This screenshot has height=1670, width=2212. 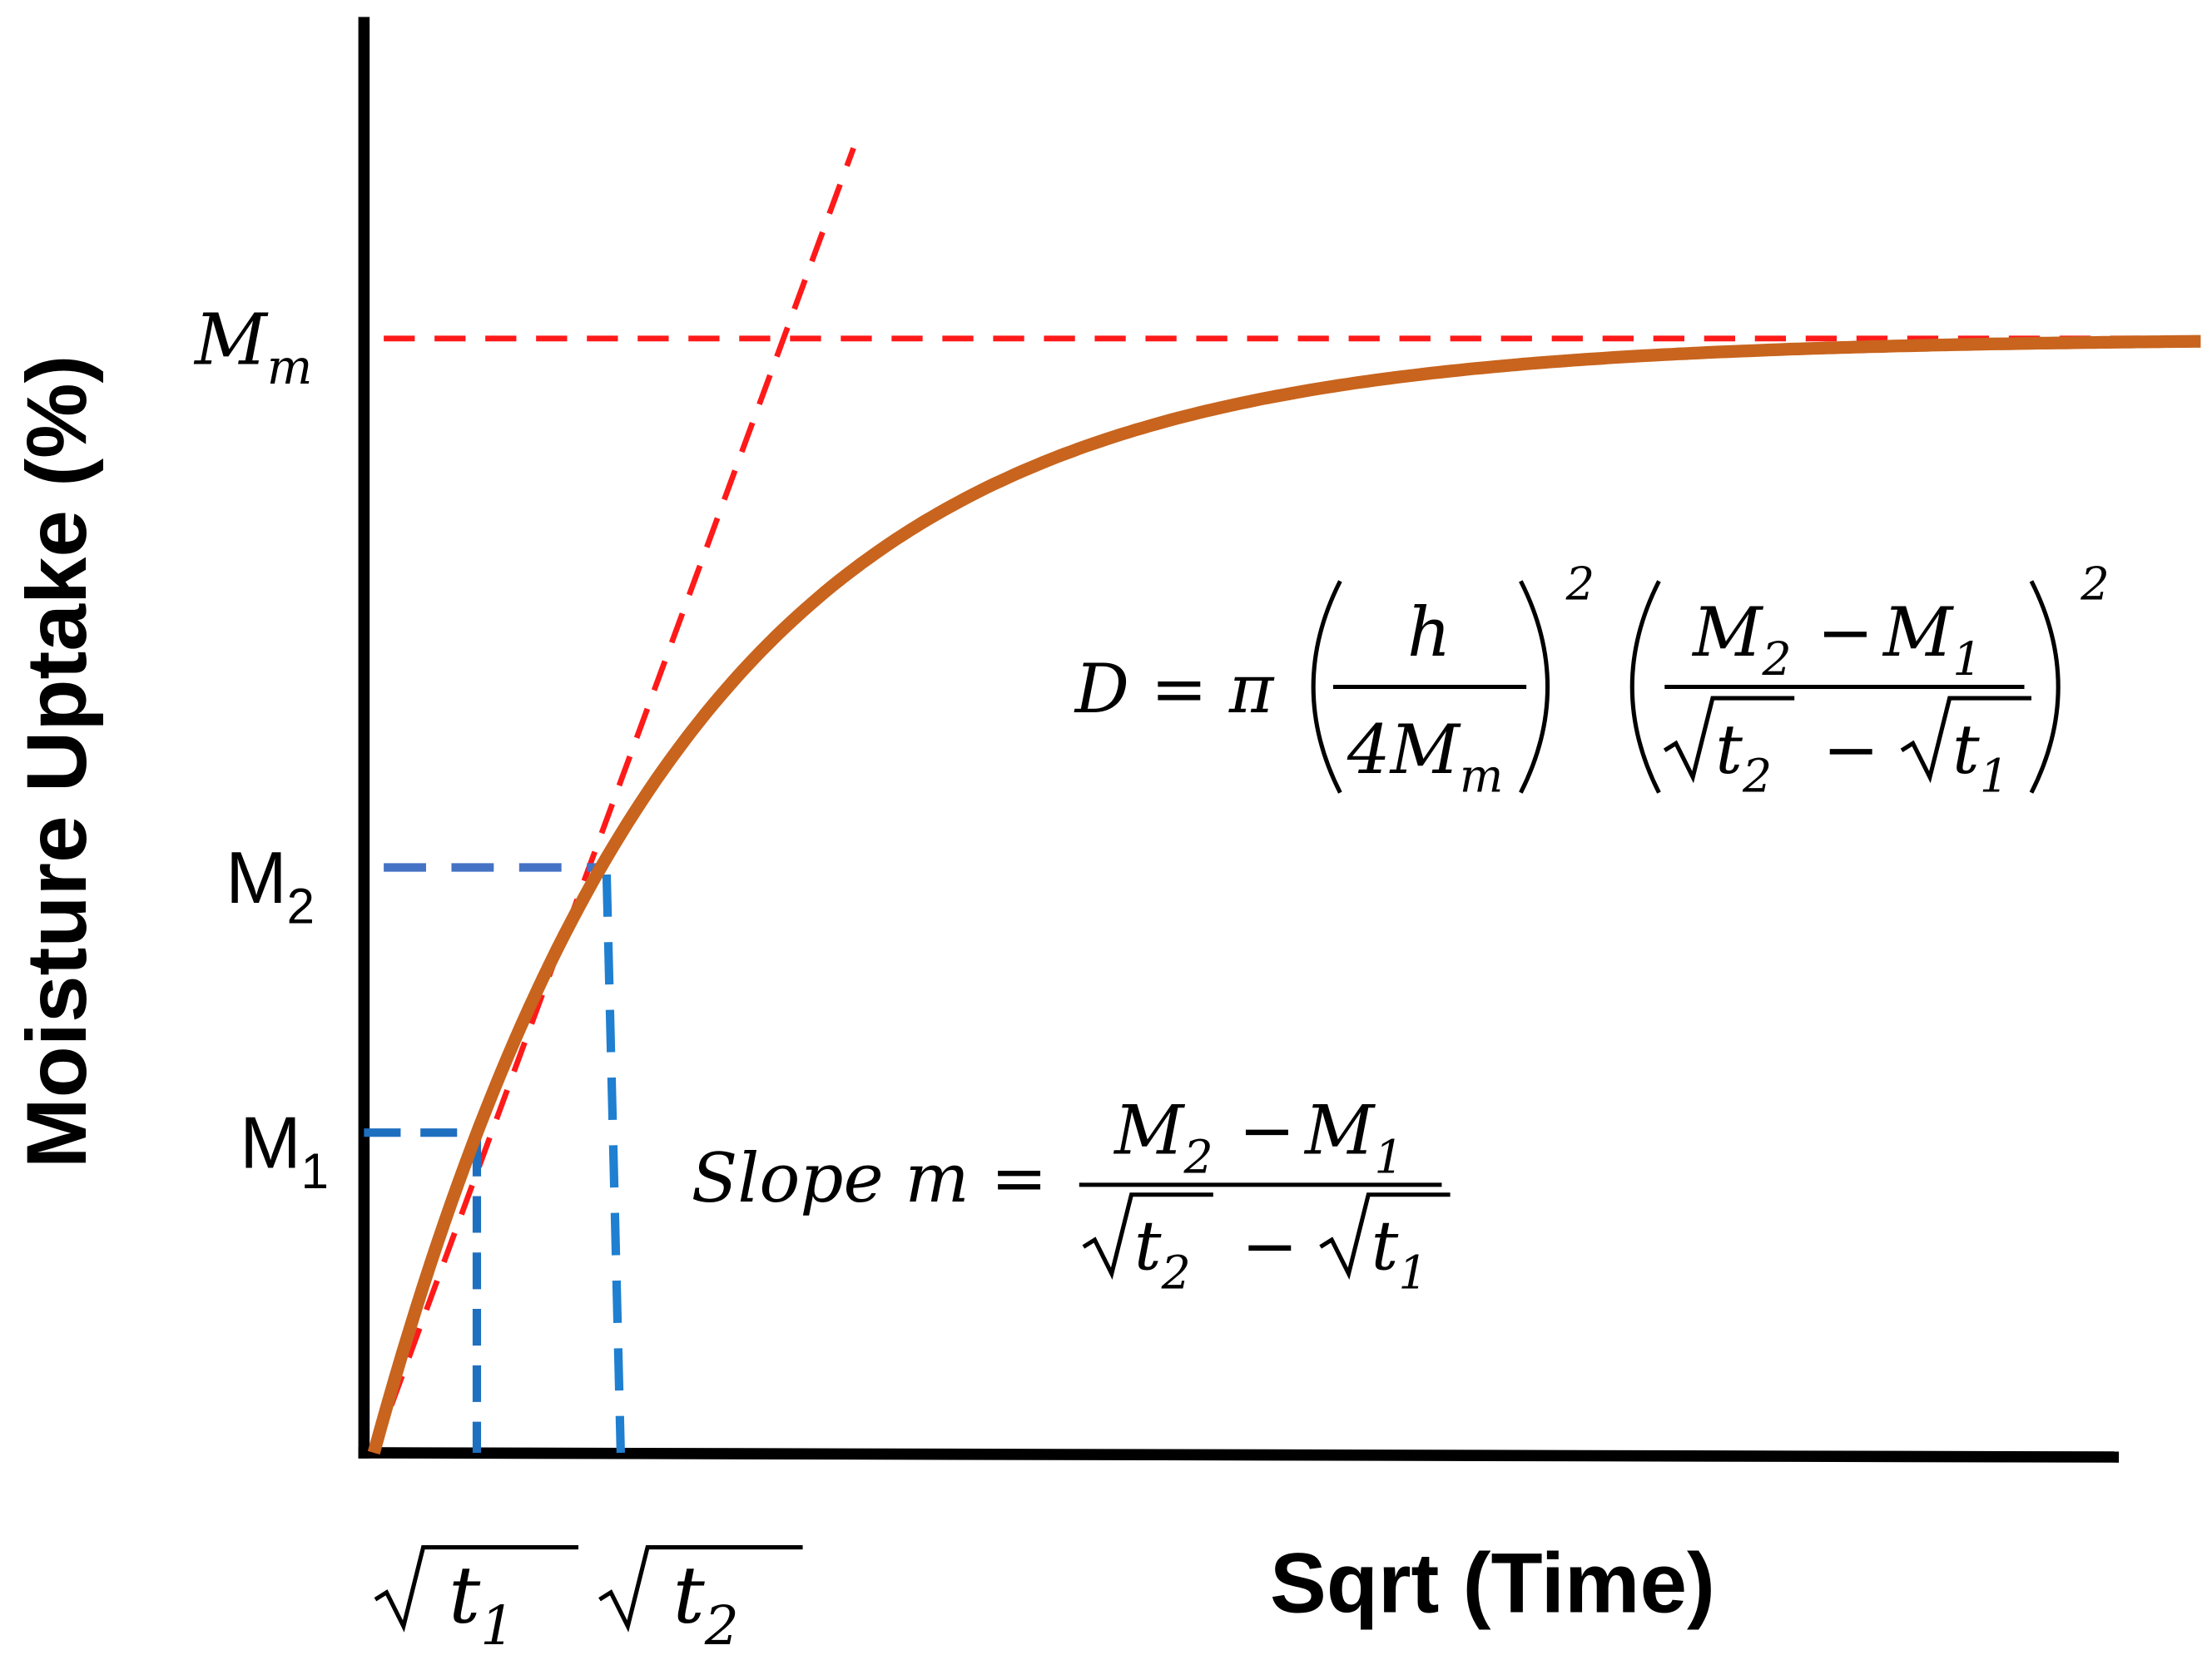 I want to click on x-label-sub: 2, so click(x=722, y=1626).